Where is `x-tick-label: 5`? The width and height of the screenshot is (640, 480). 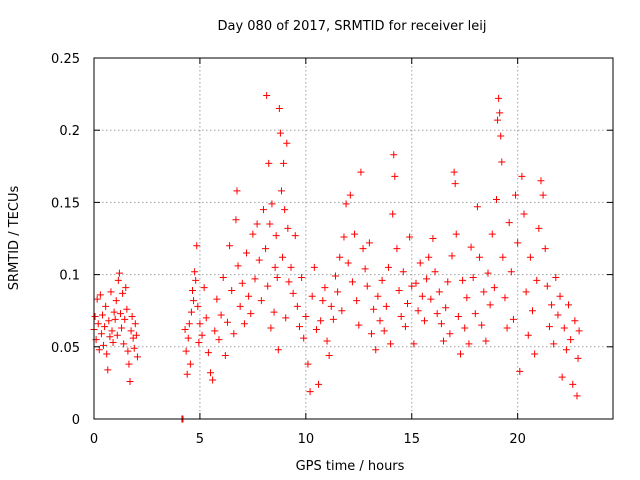 x-tick-label: 5 is located at coordinates (200, 439).